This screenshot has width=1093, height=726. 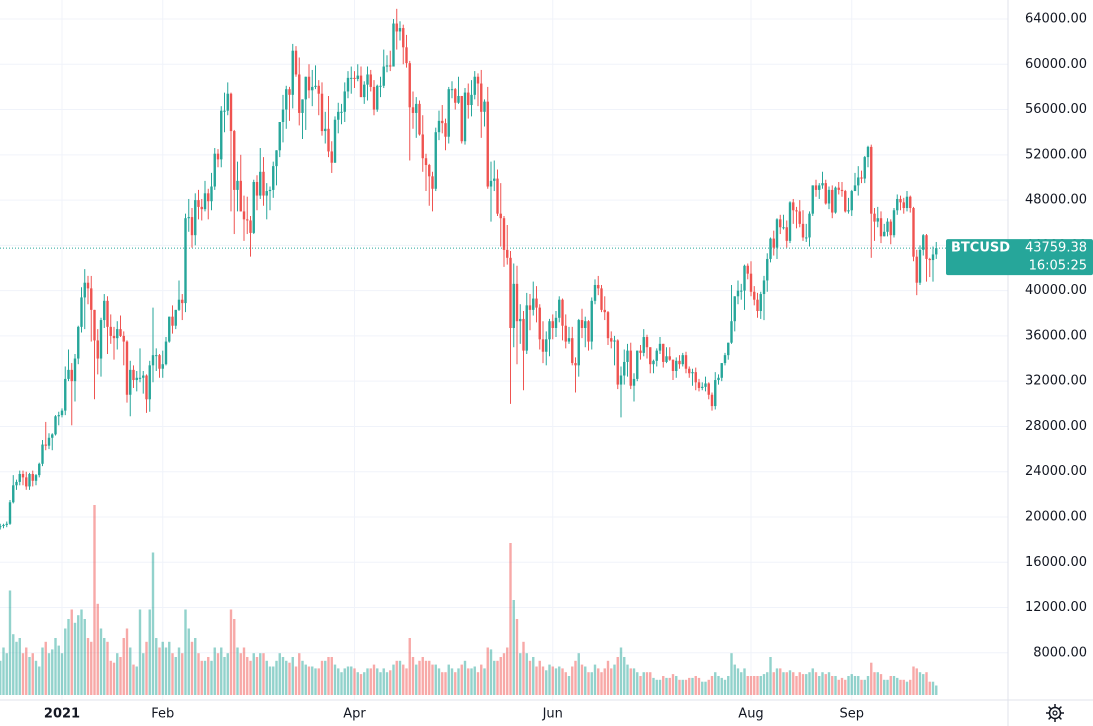 What do you see at coordinates (1058, 266) in the screenshot?
I see `countdown-label: 16:05:25` at bounding box center [1058, 266].